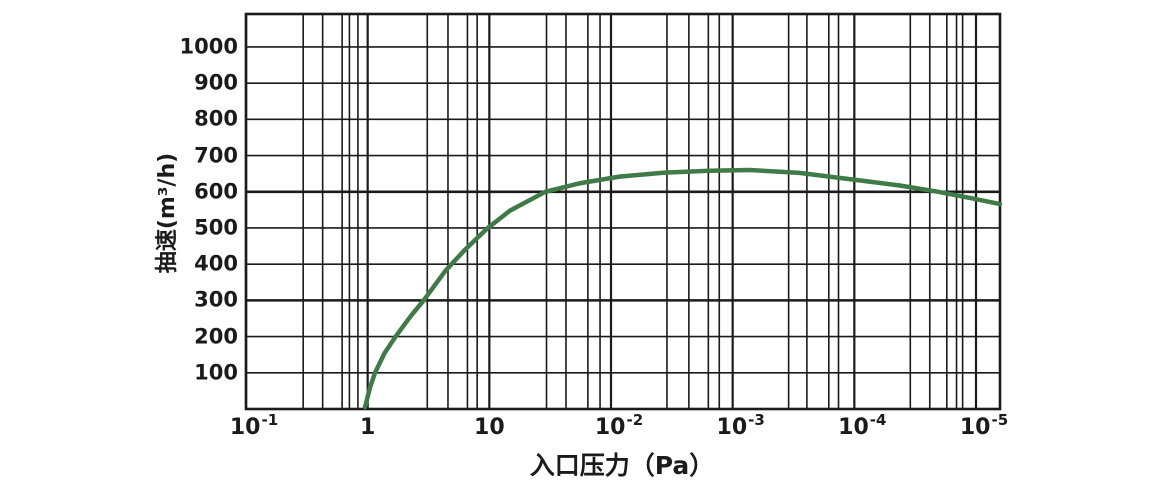 The width and height of the screenshot is (1160, 500). What do you see at coordinates (216, 118) in the screenshot?
I see `y-tick-label: 800` at bounding box center [216, 118].